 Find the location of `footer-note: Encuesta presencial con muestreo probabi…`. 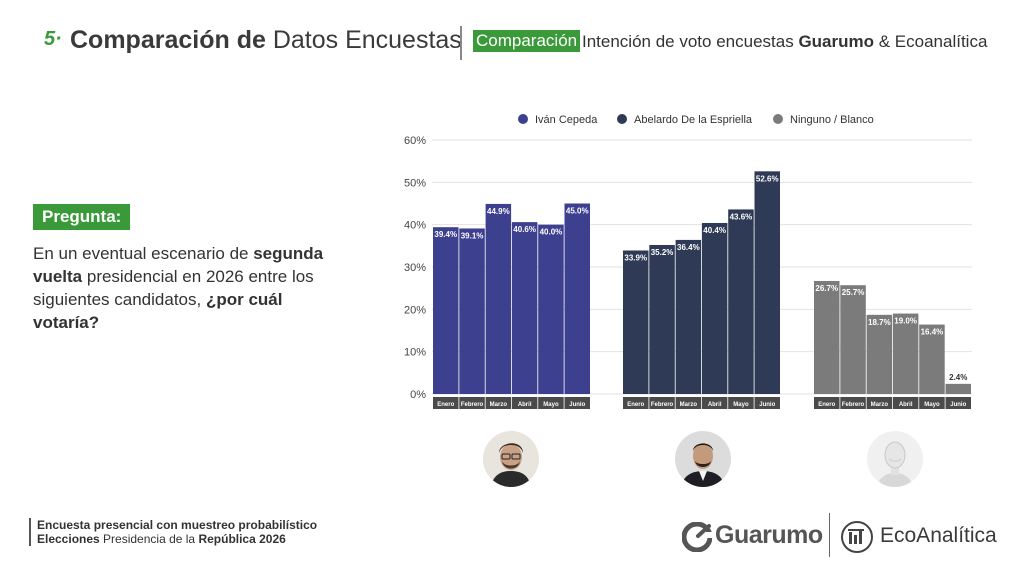

footer-note: Encuesta presencial con muestreo probabi… is located at coordinates (173, 532).